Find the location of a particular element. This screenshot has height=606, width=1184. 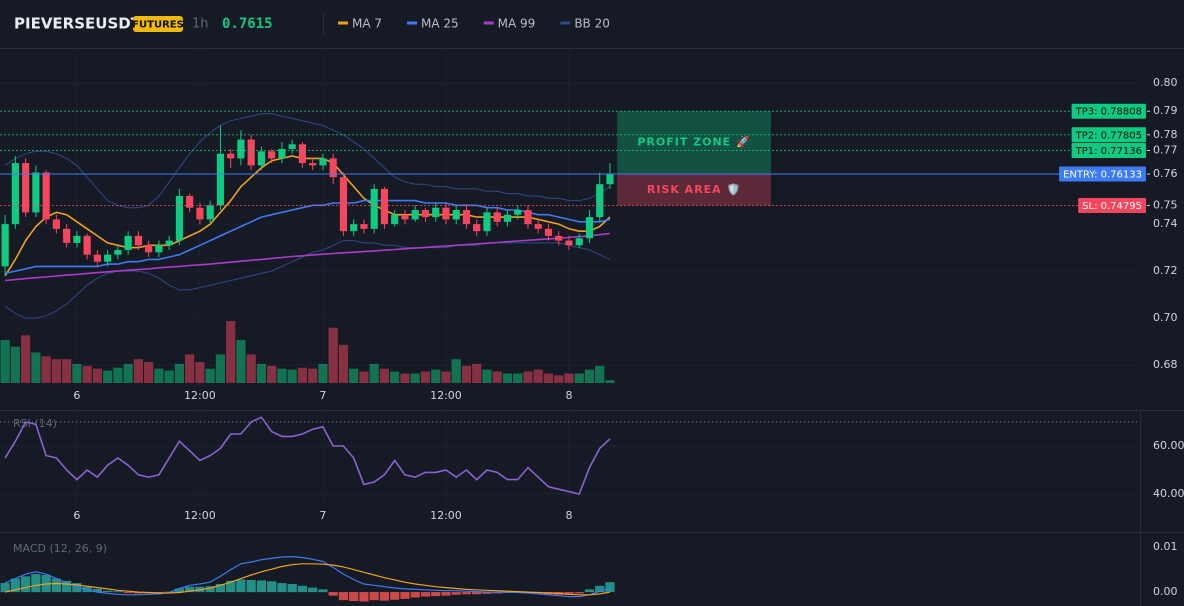

level-label: TP2: 0.77805 is located at coordinates (1108, 135).